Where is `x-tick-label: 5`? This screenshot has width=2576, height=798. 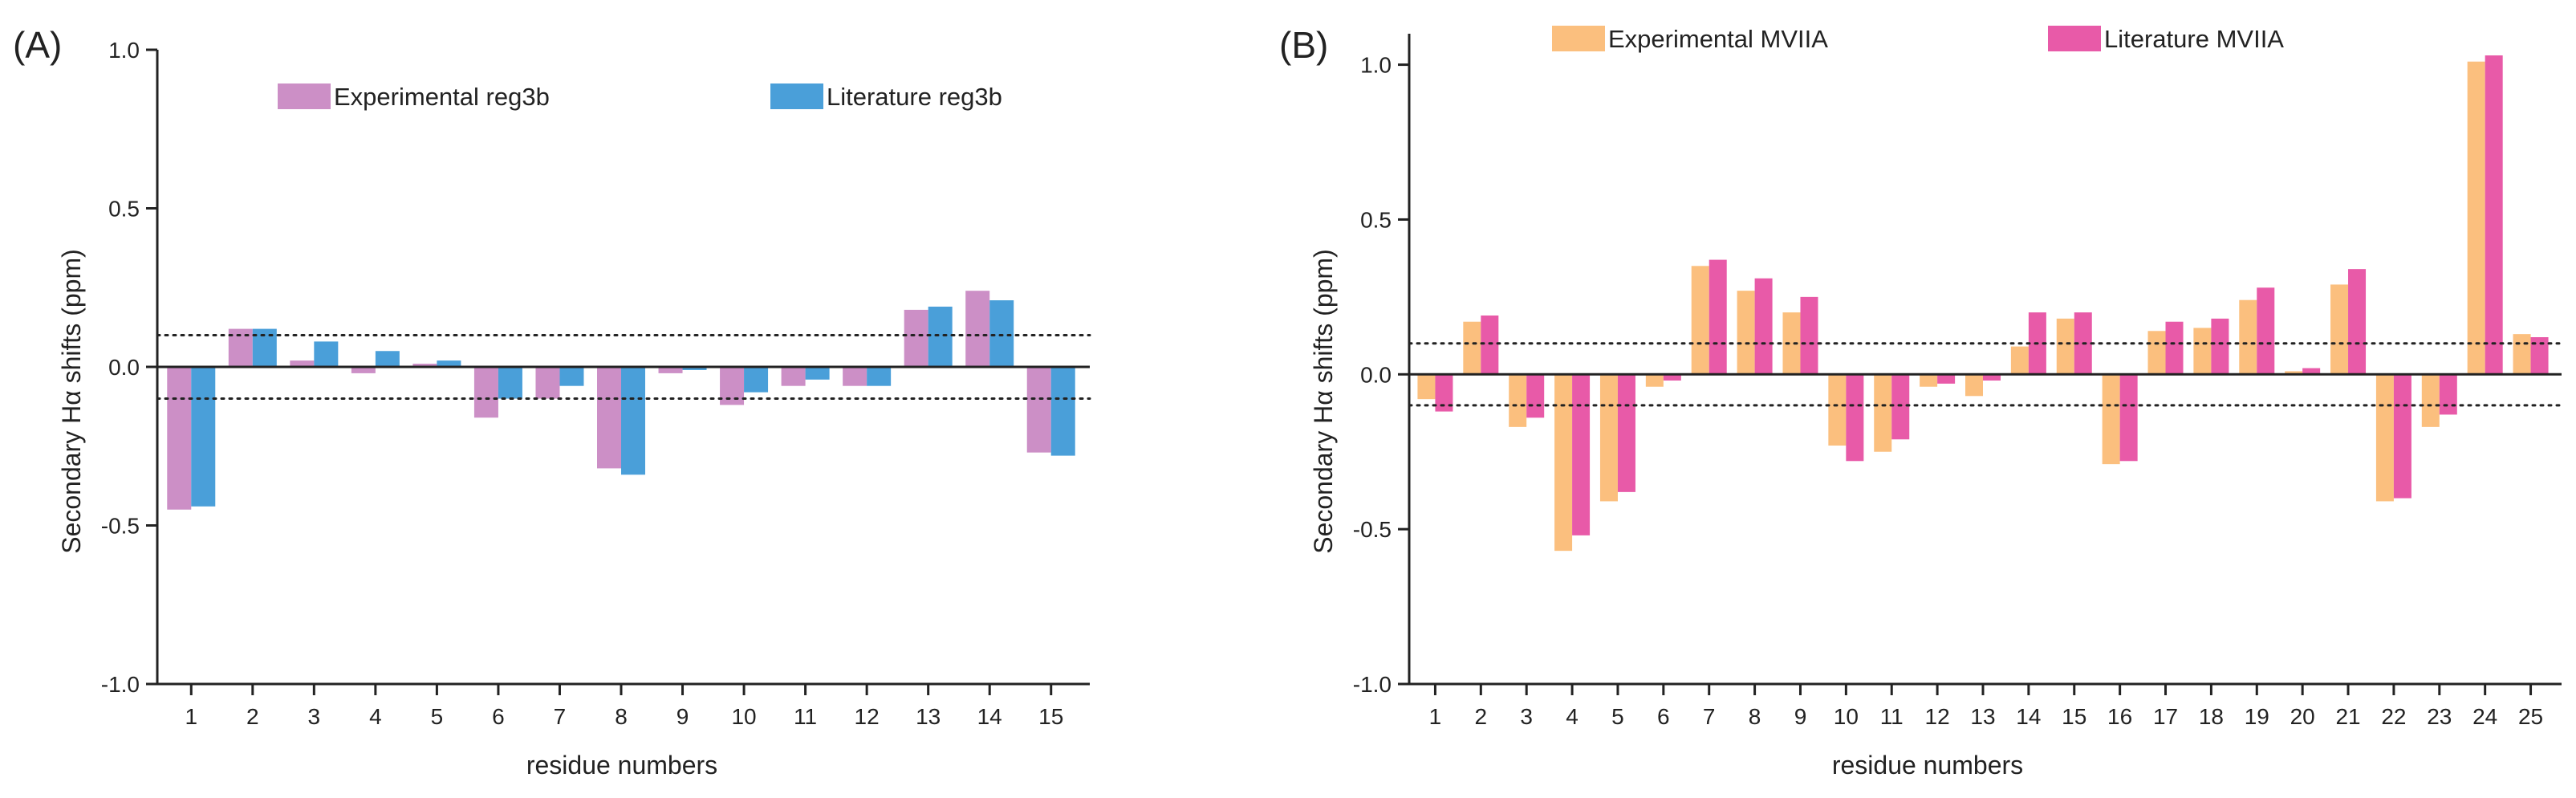 x-tick-label: 5 is located at coordinates (437, 717).